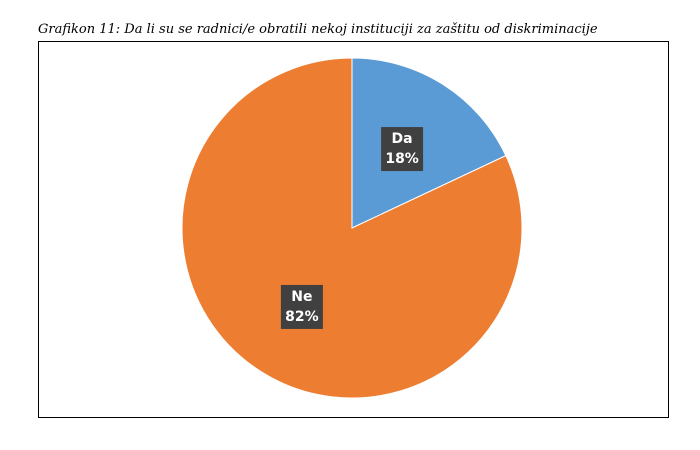 The width and height of the screenshot is (700, 450). I want to click on pie-slice, so click(429, 143).